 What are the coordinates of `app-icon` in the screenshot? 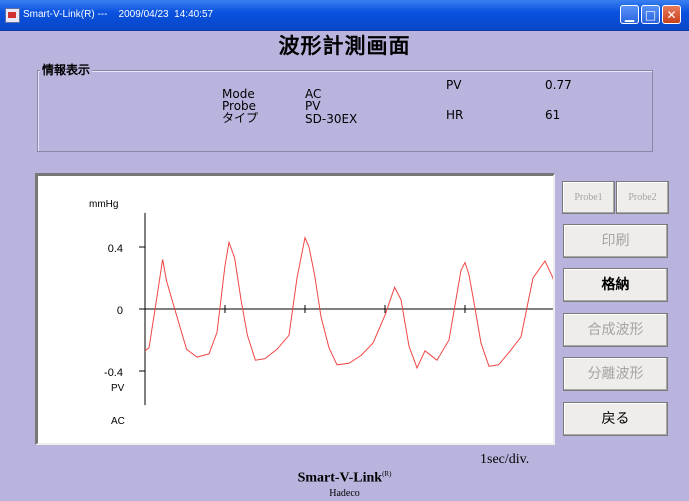 It's located at (12, 15).